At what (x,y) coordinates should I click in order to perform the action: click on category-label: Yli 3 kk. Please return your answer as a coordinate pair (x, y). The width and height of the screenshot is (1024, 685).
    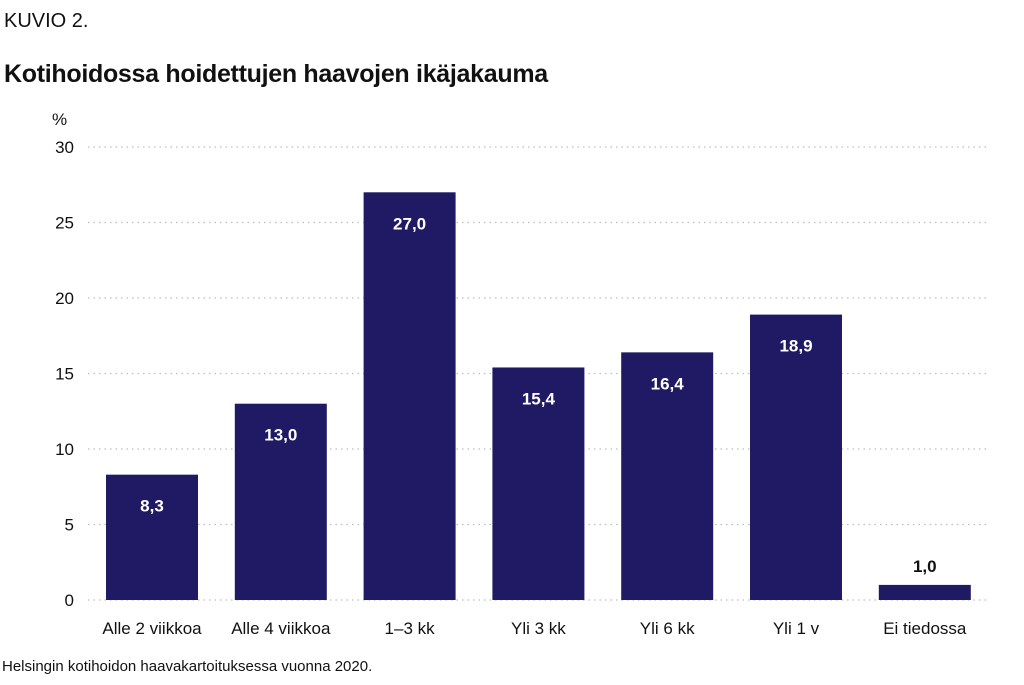
    Looking at the image, I should click on (538, 628).